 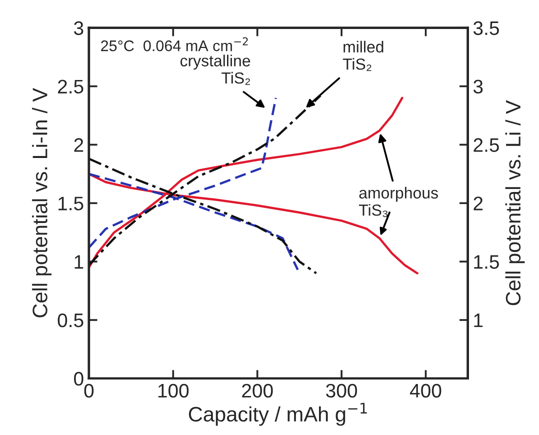 I want to click on y-tick-label: 2.5, so click(x=71, y=87).